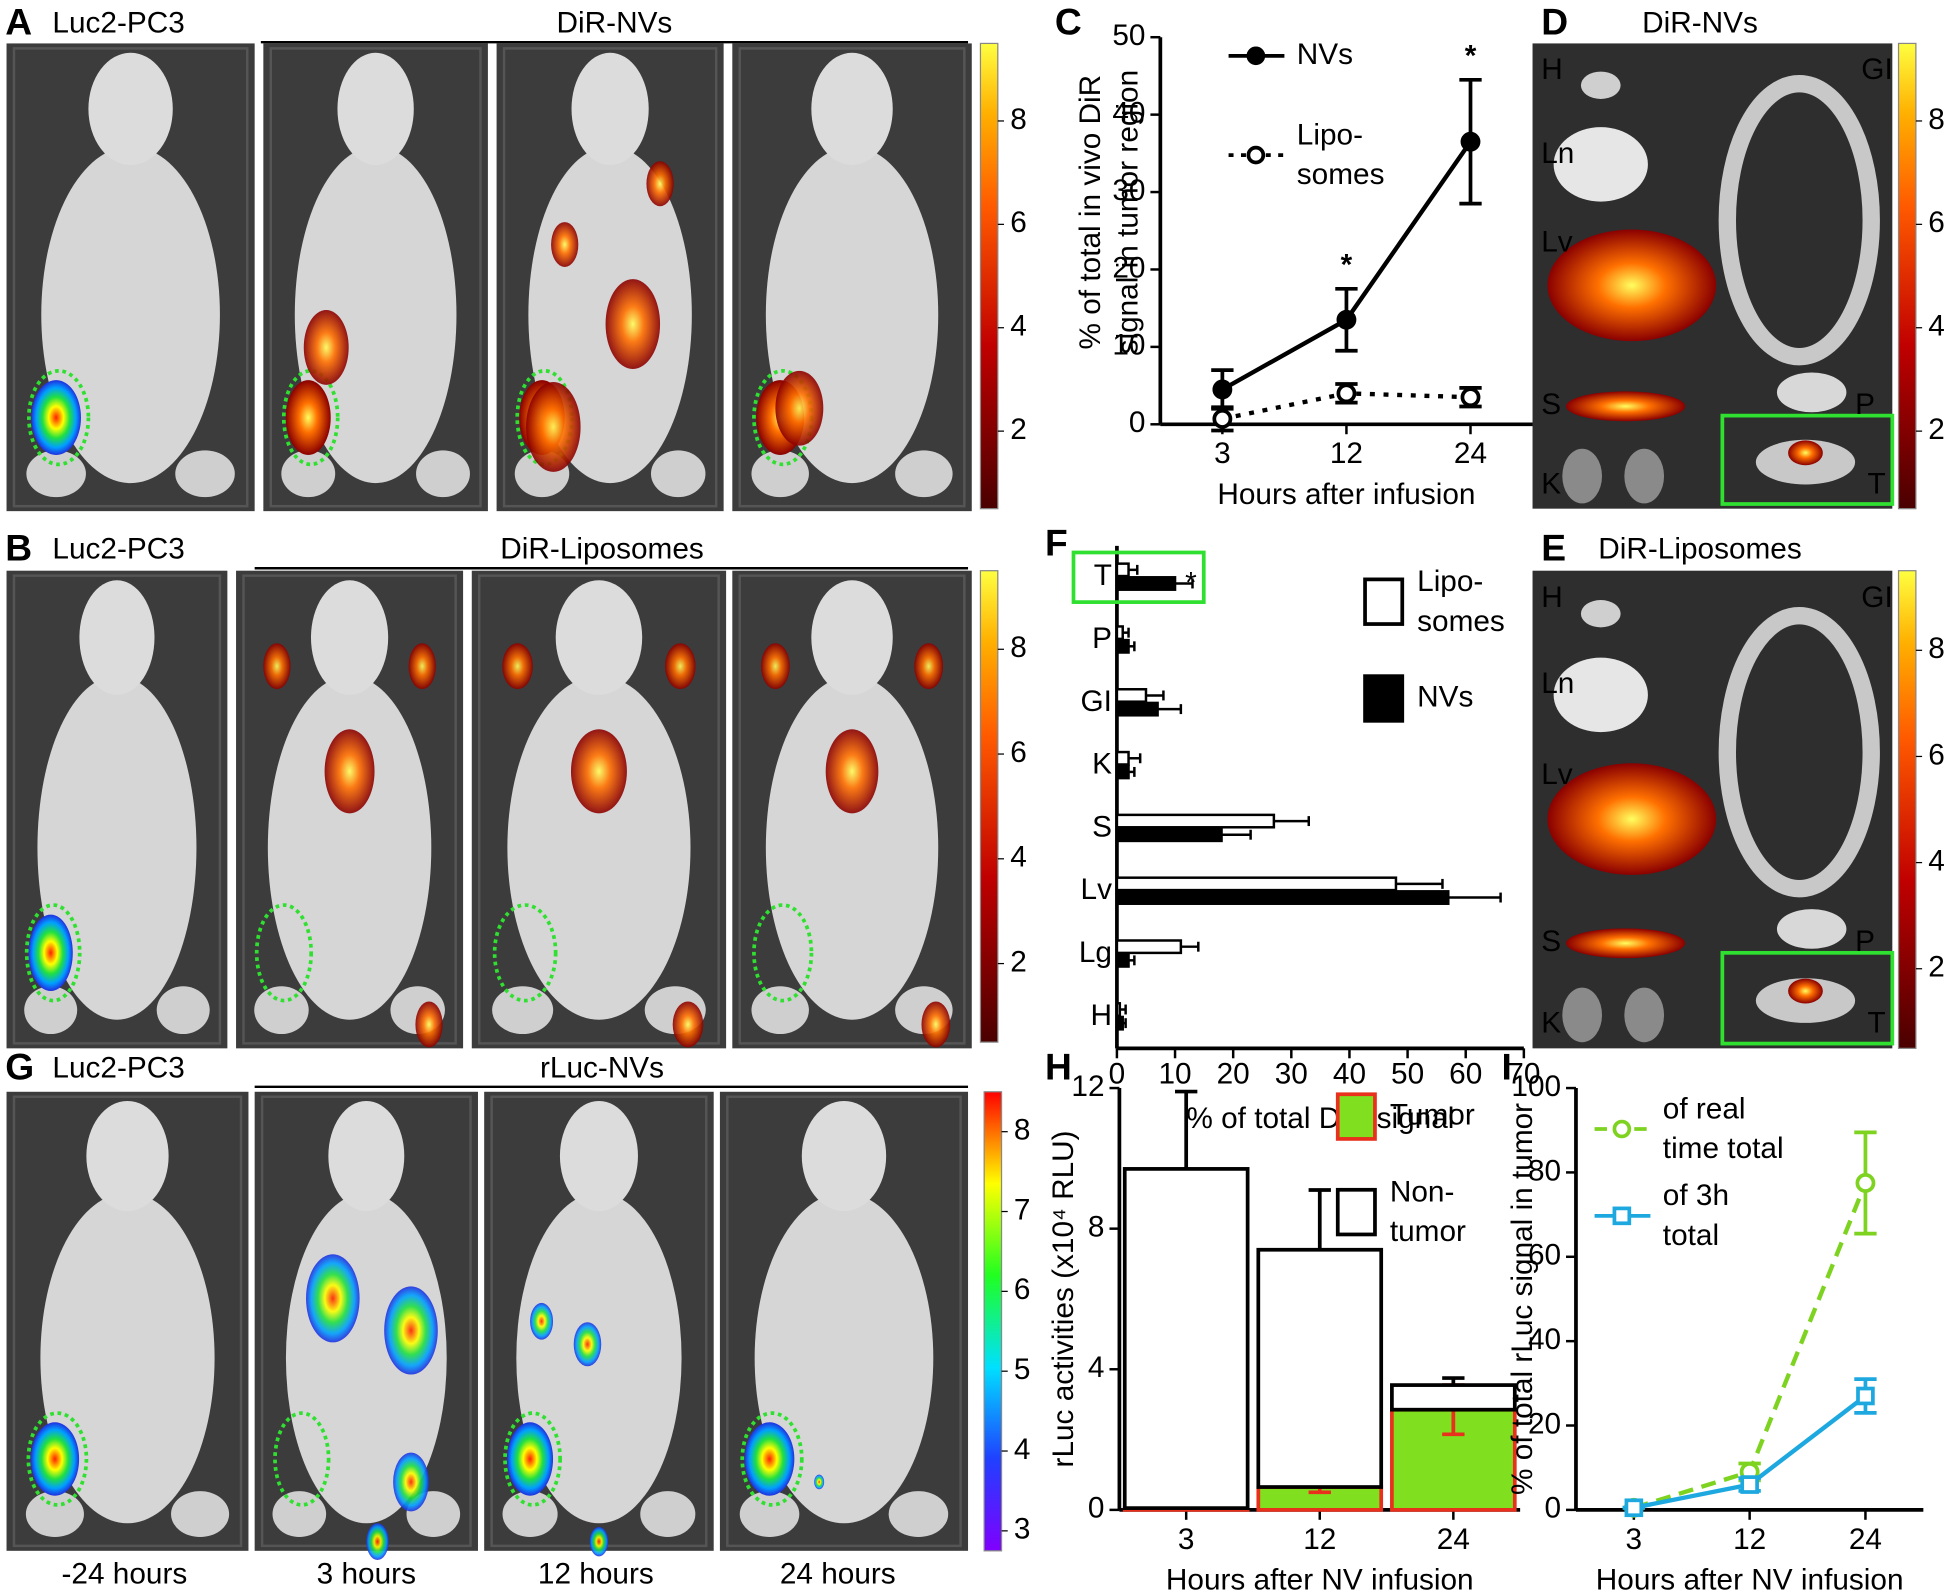 This screenshot has width=1946, height=1593. Describe the element at coordinates (18, 548) in the screenshot. I see `panel-letter: B` at that location.